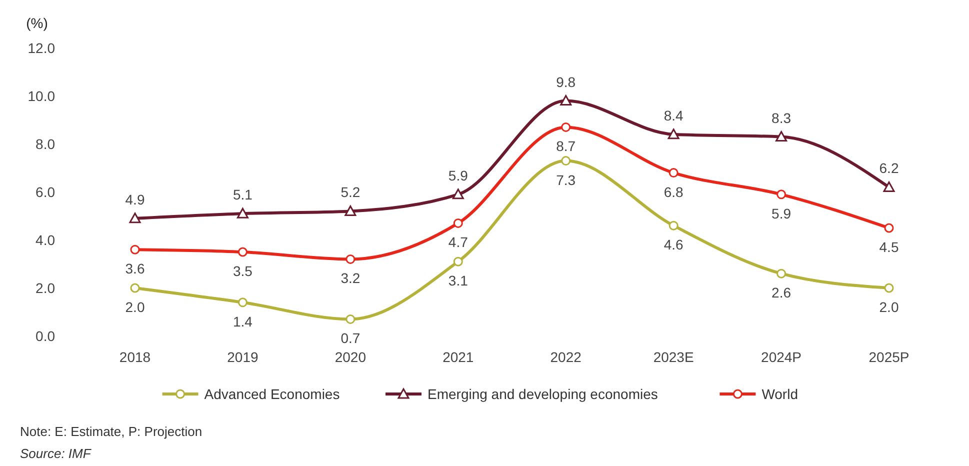 Image resolution: width=969 pixels, height=466 pixels. What do you see at coordinates (42, 96) in the screenshot?
I see `y-tick-label: 10.0` at bounding box center [42, 96].